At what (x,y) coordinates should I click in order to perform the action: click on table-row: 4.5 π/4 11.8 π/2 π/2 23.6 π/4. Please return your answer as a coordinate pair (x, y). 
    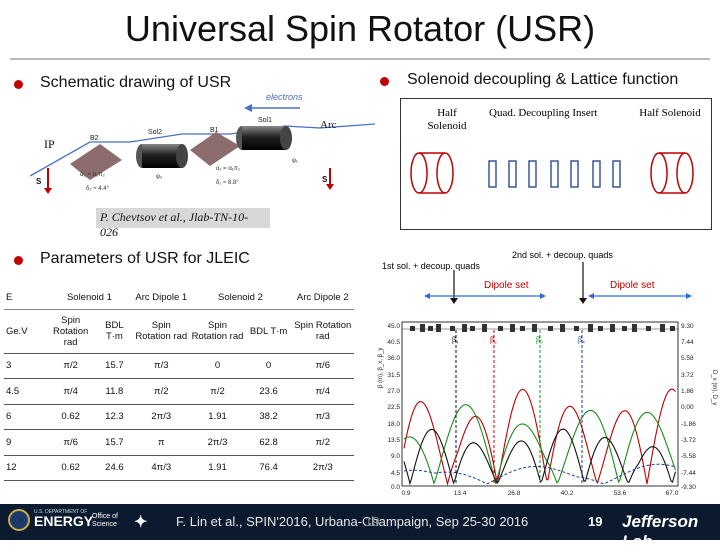
    Looking at the image, I should click on (179, 391).